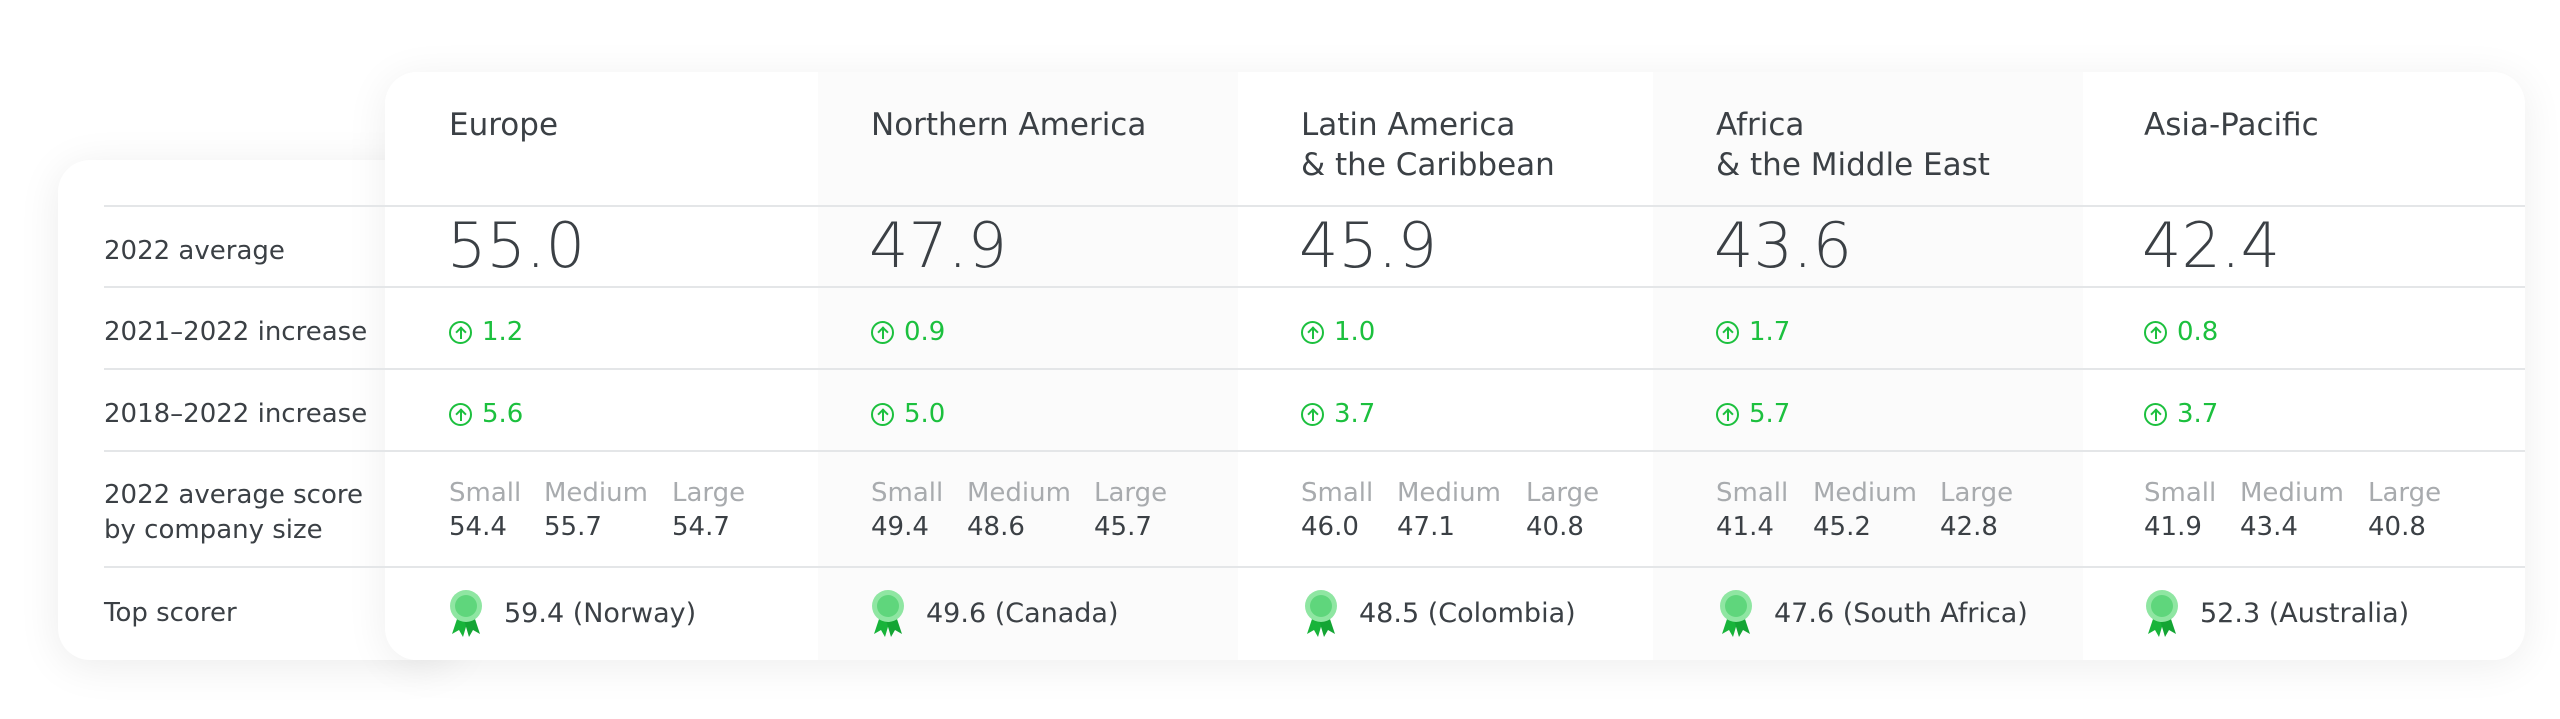 Image resolution: width=2560 pixels, height=719 pixels. I want to click on top-scorer-value: 49.6 (Canada), so click(1022, 613).